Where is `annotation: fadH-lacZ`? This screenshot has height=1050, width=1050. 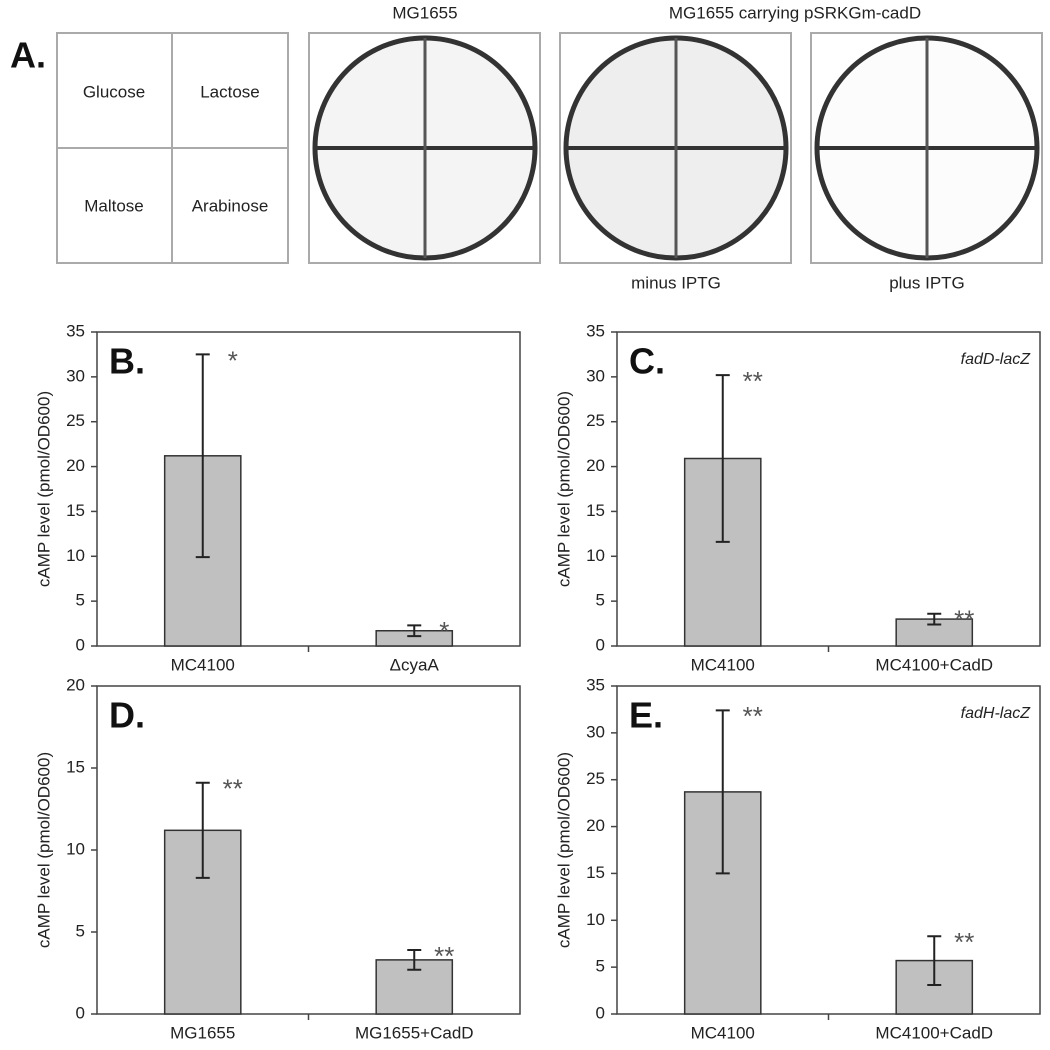
annotation: fadH-lacZ is located at coordinates (996, 713).